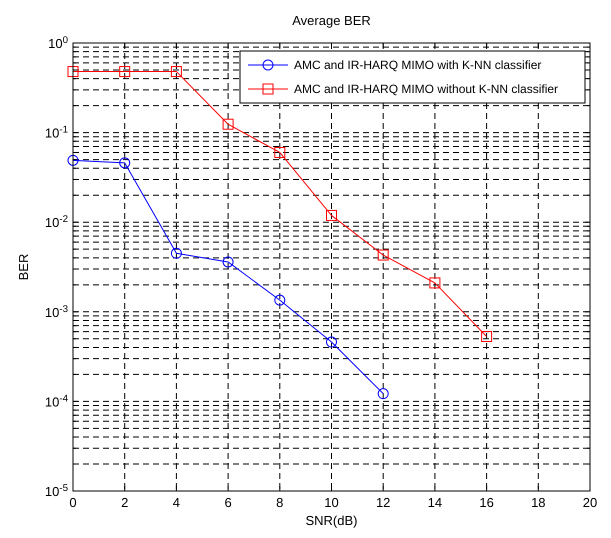  What do you see at coordinates (56, 222) in the screenshot?
I see `y-tick-label: 10$^{-2}$` at bounding box center [56, 222].